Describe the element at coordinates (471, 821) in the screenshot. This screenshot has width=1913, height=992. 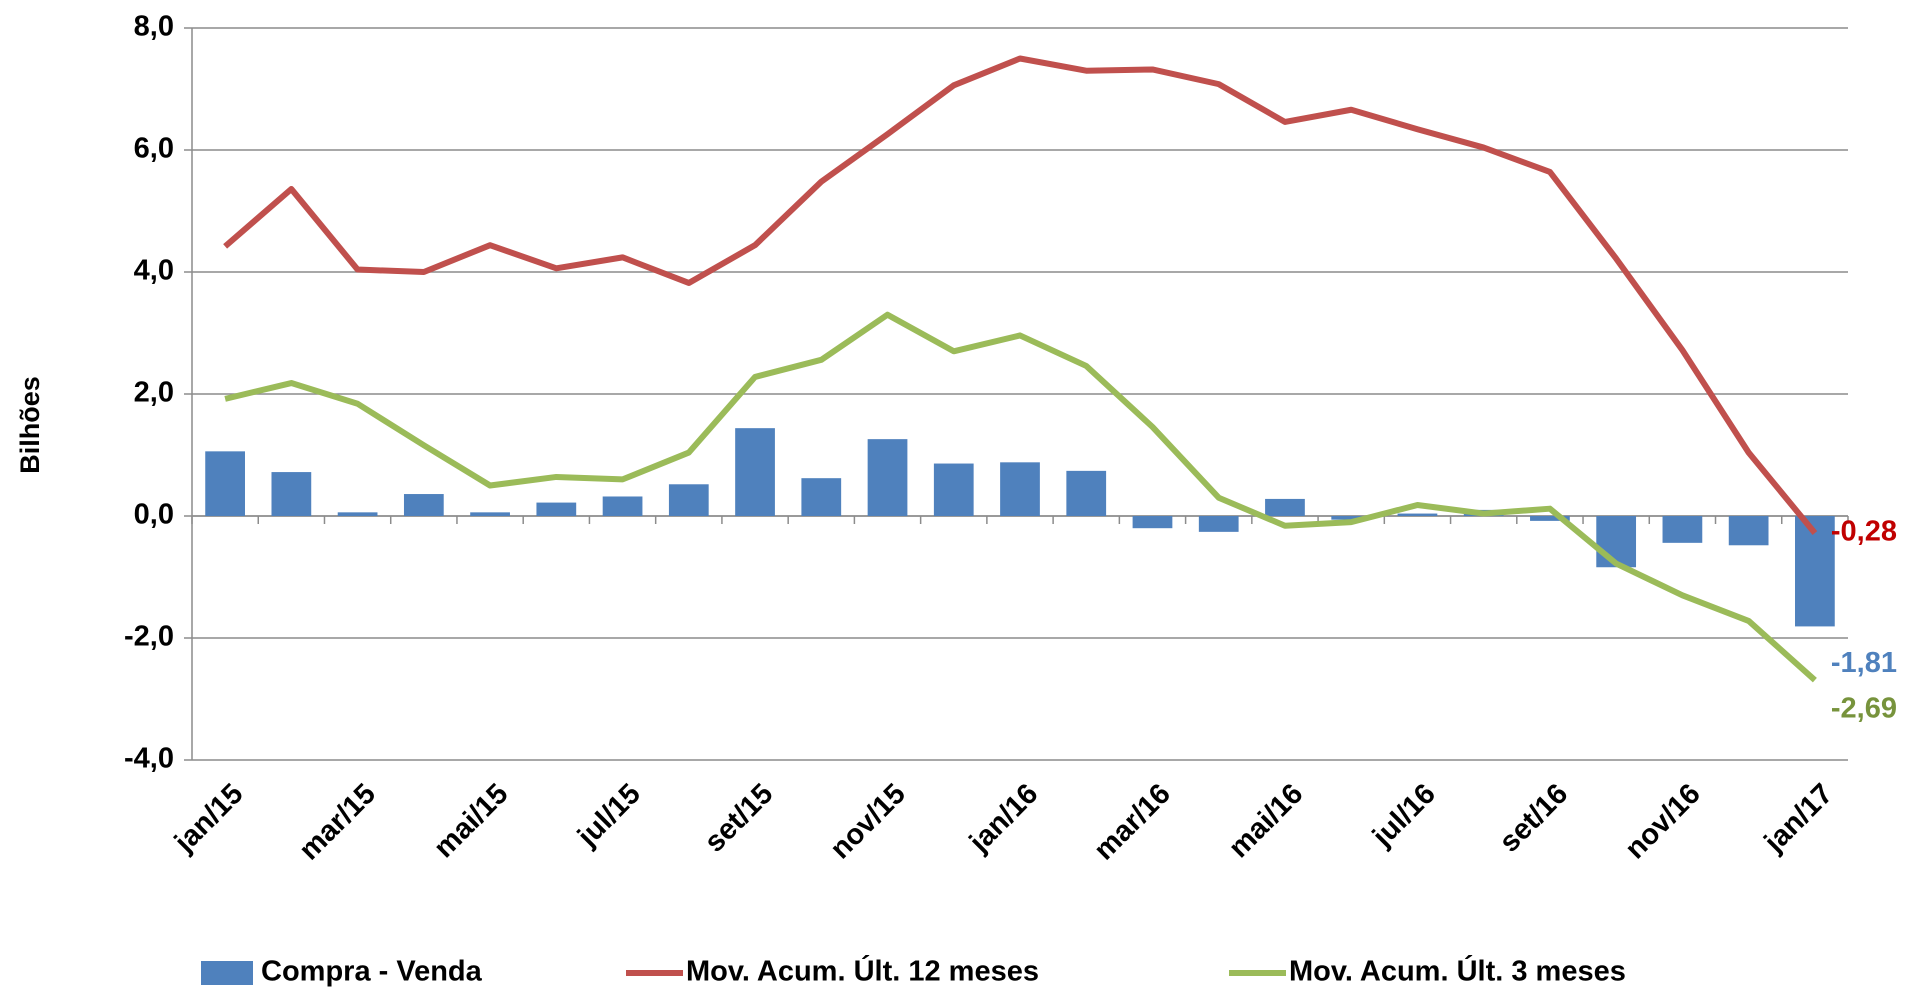
I see `x-tick-label: mai/15` at that location.